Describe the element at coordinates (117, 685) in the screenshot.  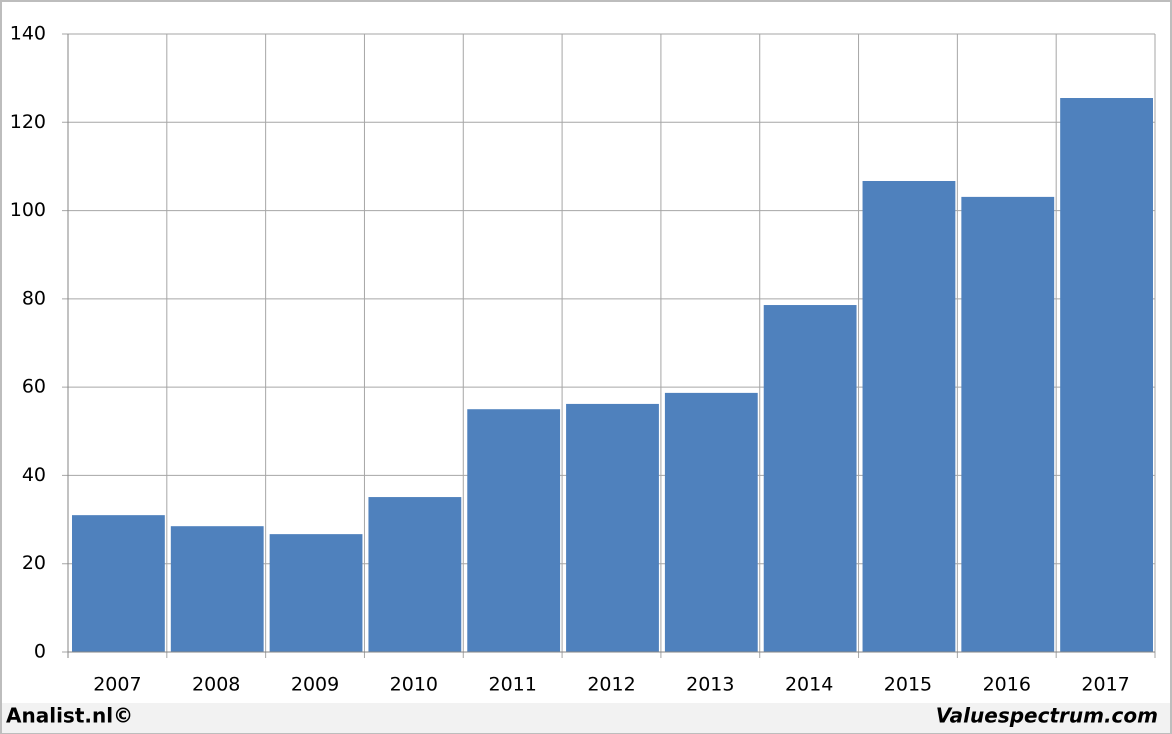
I see `x-tick-label: 2007` at that location.